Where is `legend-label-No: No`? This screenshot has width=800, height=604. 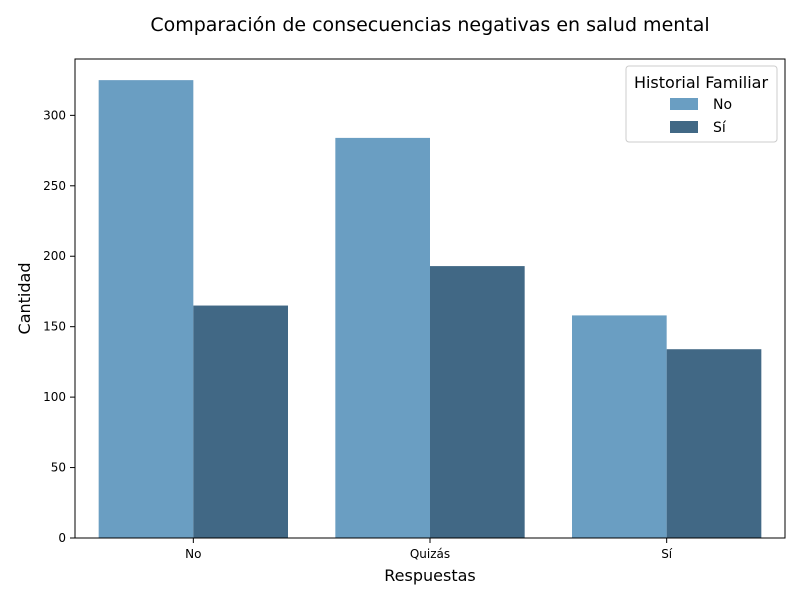
legend-label-No: No is located at coordinates (722, 105).